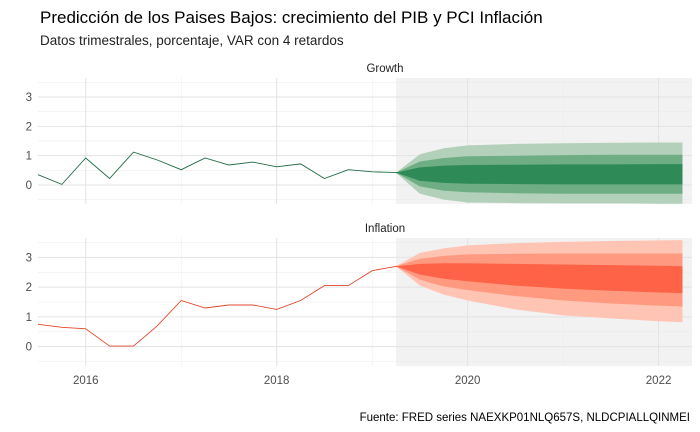 This screenshot has height=432, width=700. Describe the element at coordinates (385, 229) in the screenshot. I see `facet-strip-label: Inflation` at that location.